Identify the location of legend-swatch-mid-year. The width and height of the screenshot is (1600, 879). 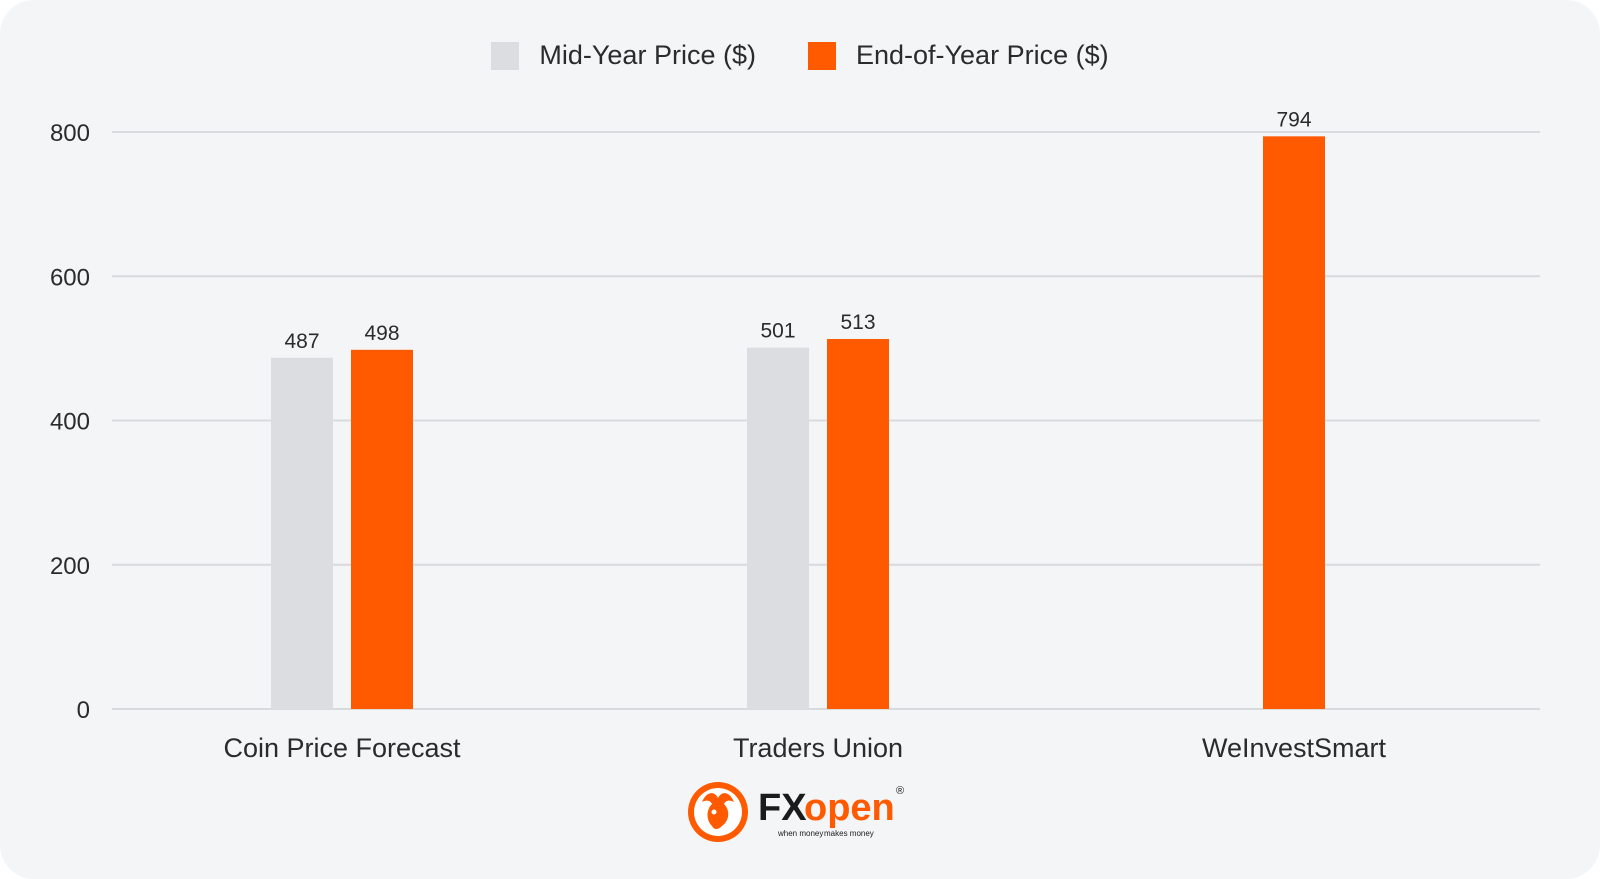
(505, 55).